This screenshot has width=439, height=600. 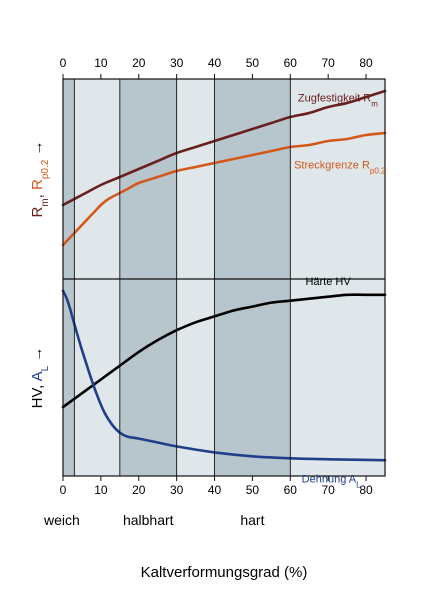 What do you see at coordinates (253, 63) in the screenshot?
I see `x-tick-label-top-5: 50` at bounding box center [253, 63].